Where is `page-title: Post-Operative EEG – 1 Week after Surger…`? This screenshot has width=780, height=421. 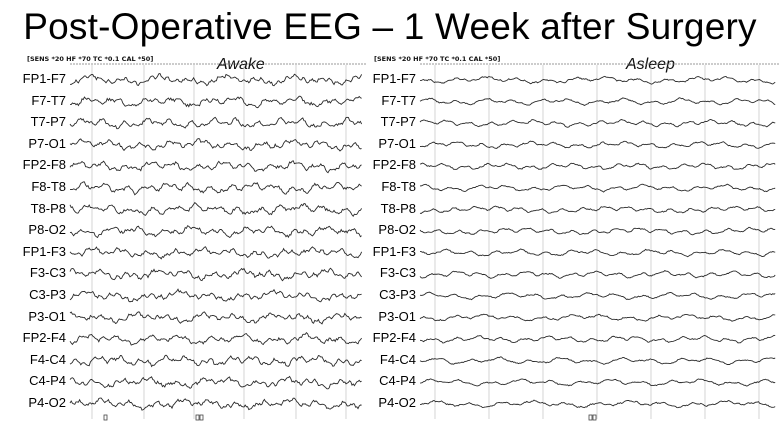 page-title: Post-Operative EEG – 1 Week after Surger… is located at coordinates (390, 26).